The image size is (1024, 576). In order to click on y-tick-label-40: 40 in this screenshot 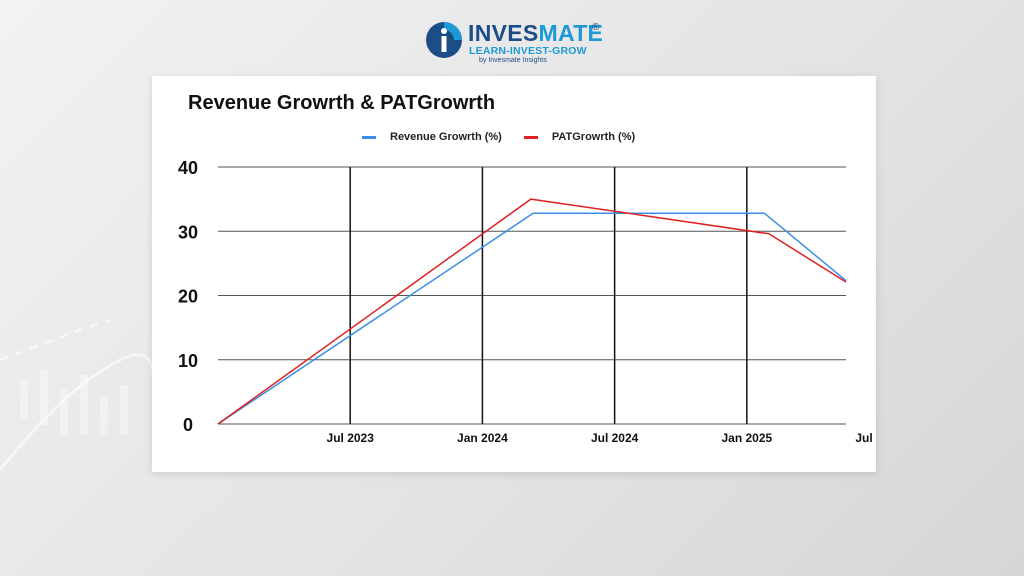, I will do `click(188, 168)`.